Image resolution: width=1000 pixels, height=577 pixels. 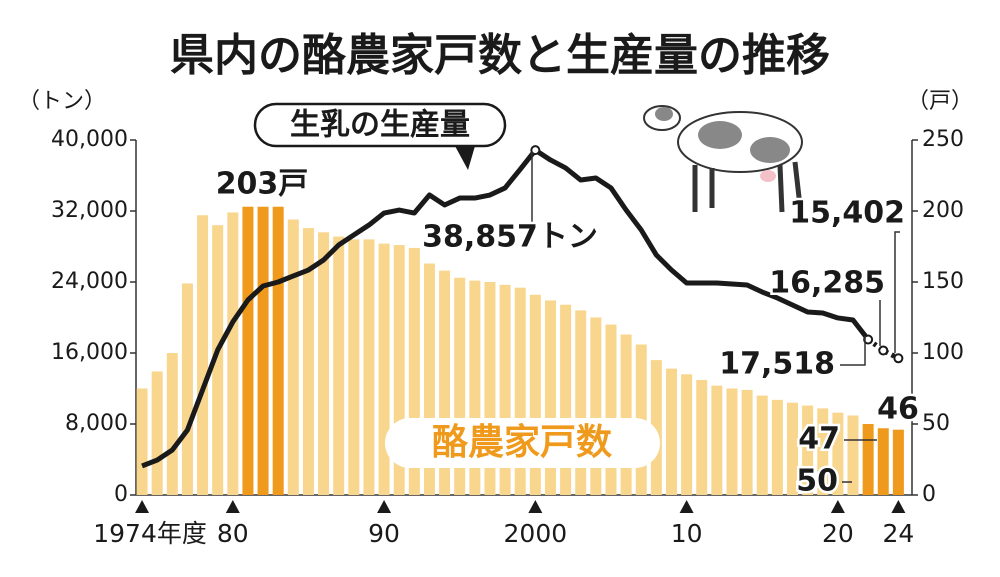 I want to click on line-provisional, so click(x=883, y=349).